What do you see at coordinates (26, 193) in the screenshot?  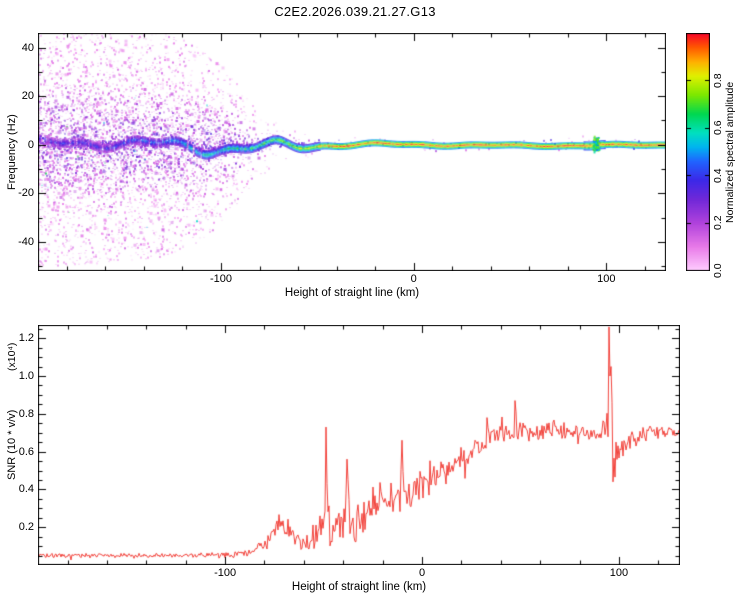 I see `y-tick-label: -20` at bounding box center [26, 193].